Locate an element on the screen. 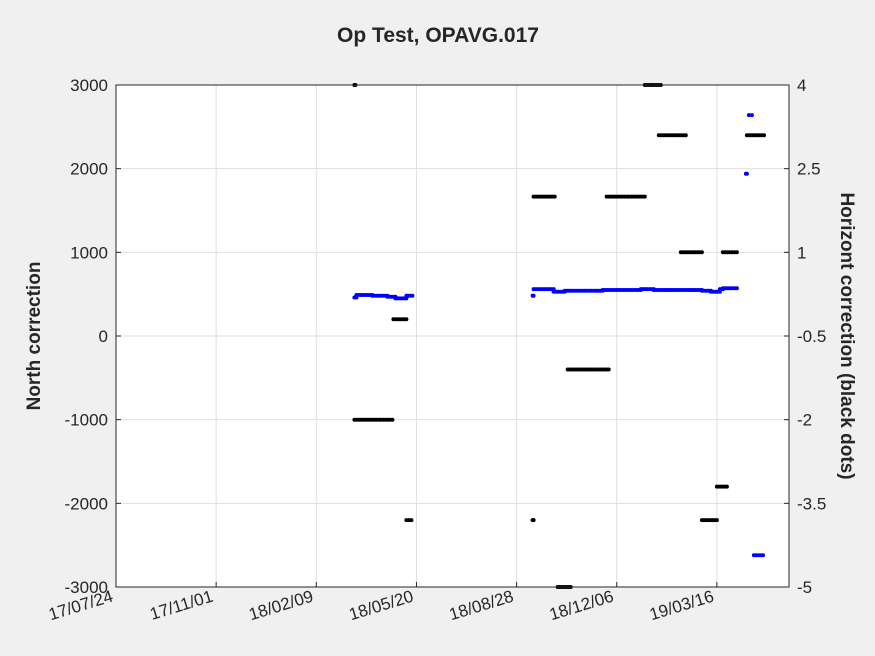 Image resolution: width=875 pixels, height=656 pixels. y-tick-label: -2000 is located at coordinates (86, 503).